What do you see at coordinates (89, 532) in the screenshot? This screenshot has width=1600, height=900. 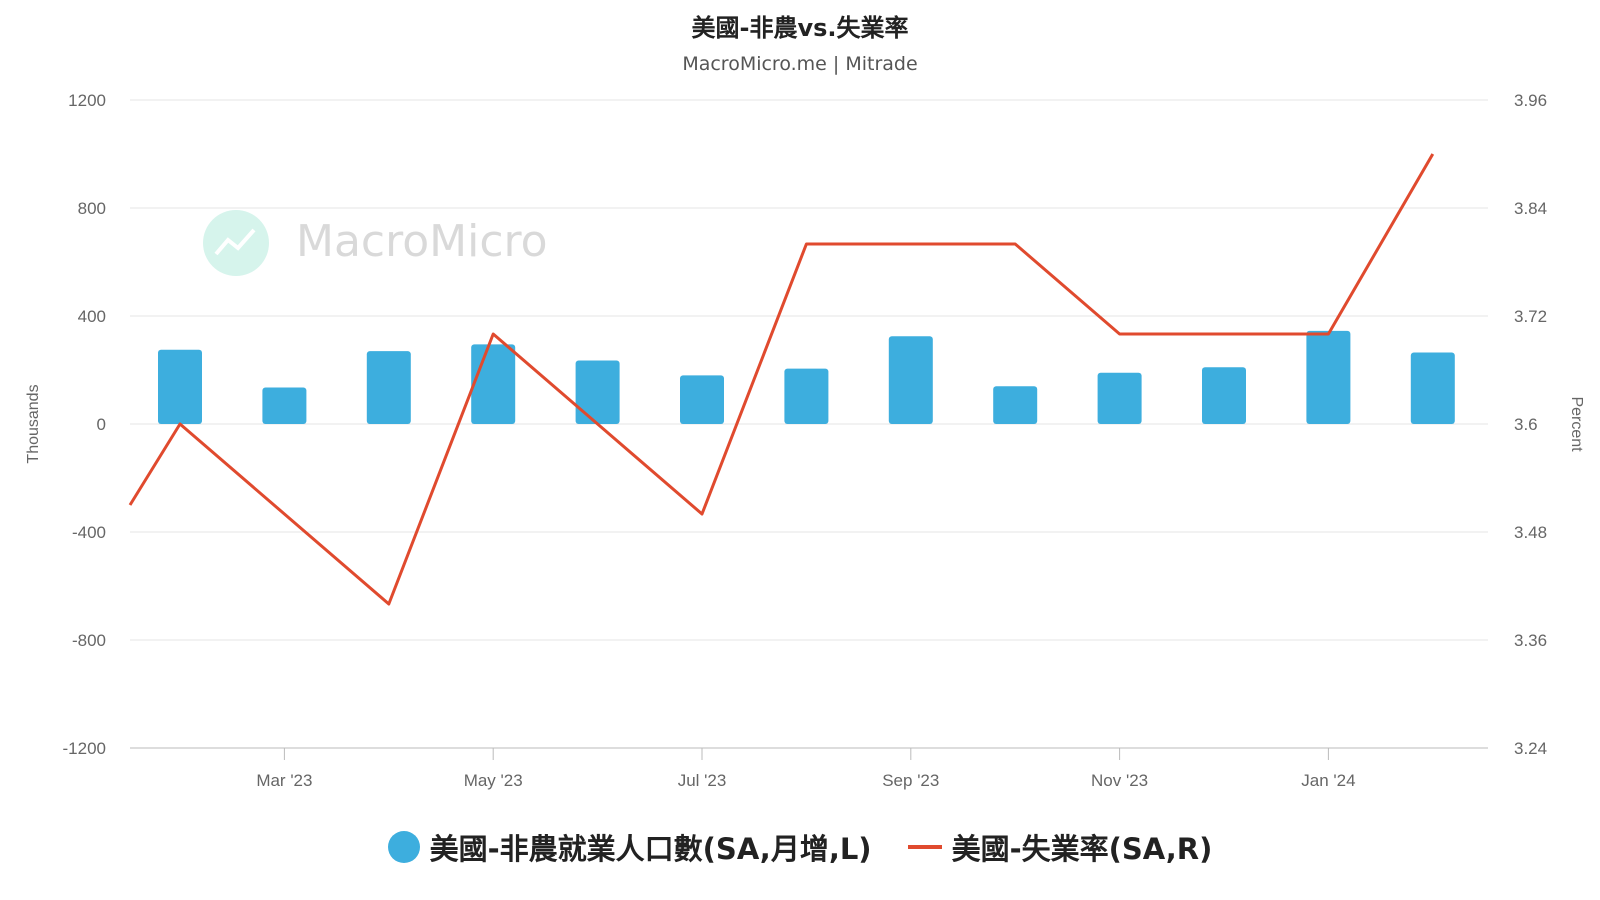 I see `left-tick-label: -400` at bounding box center [89, 532].